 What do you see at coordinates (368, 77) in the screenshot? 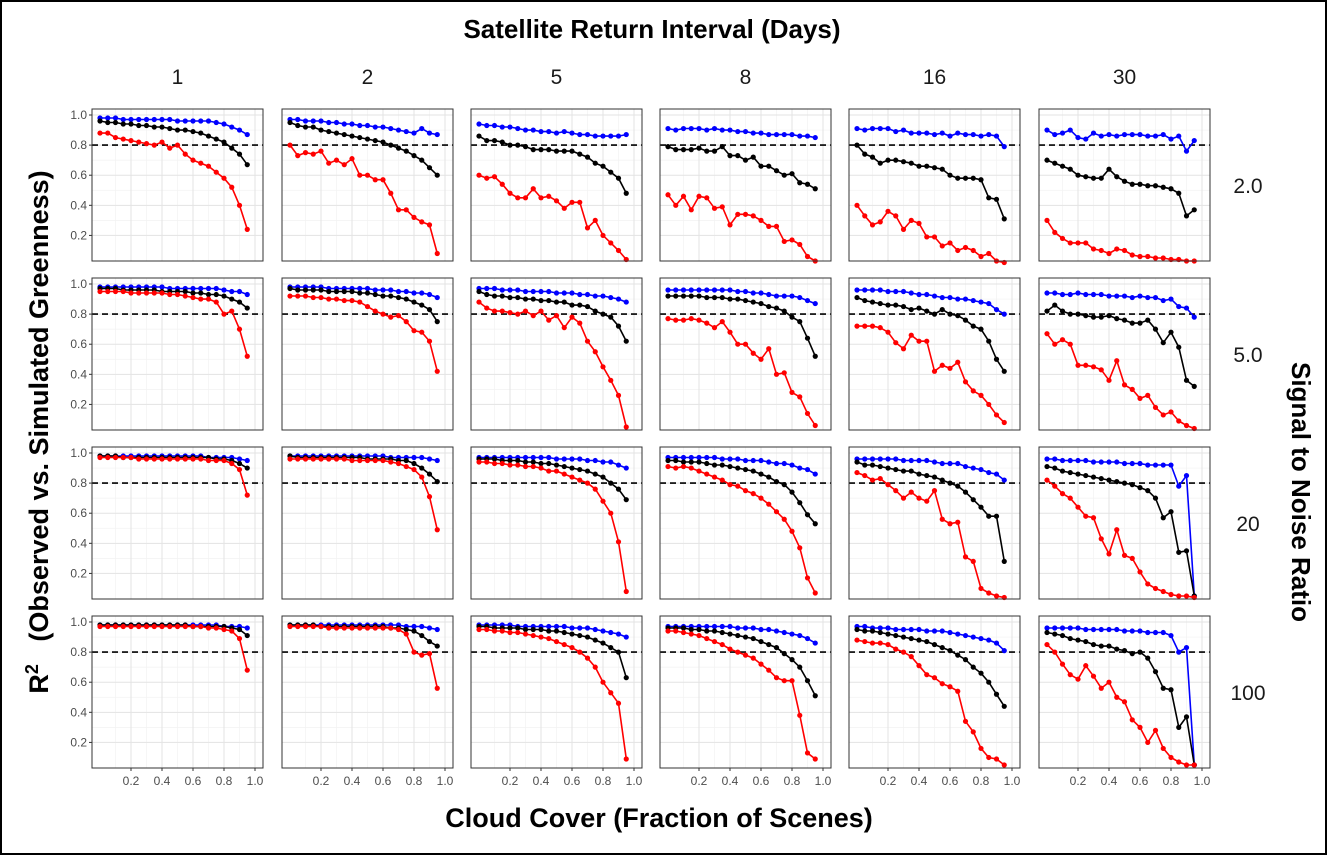
I see `column-strip-label: 2` at bounding box center [368, 77].